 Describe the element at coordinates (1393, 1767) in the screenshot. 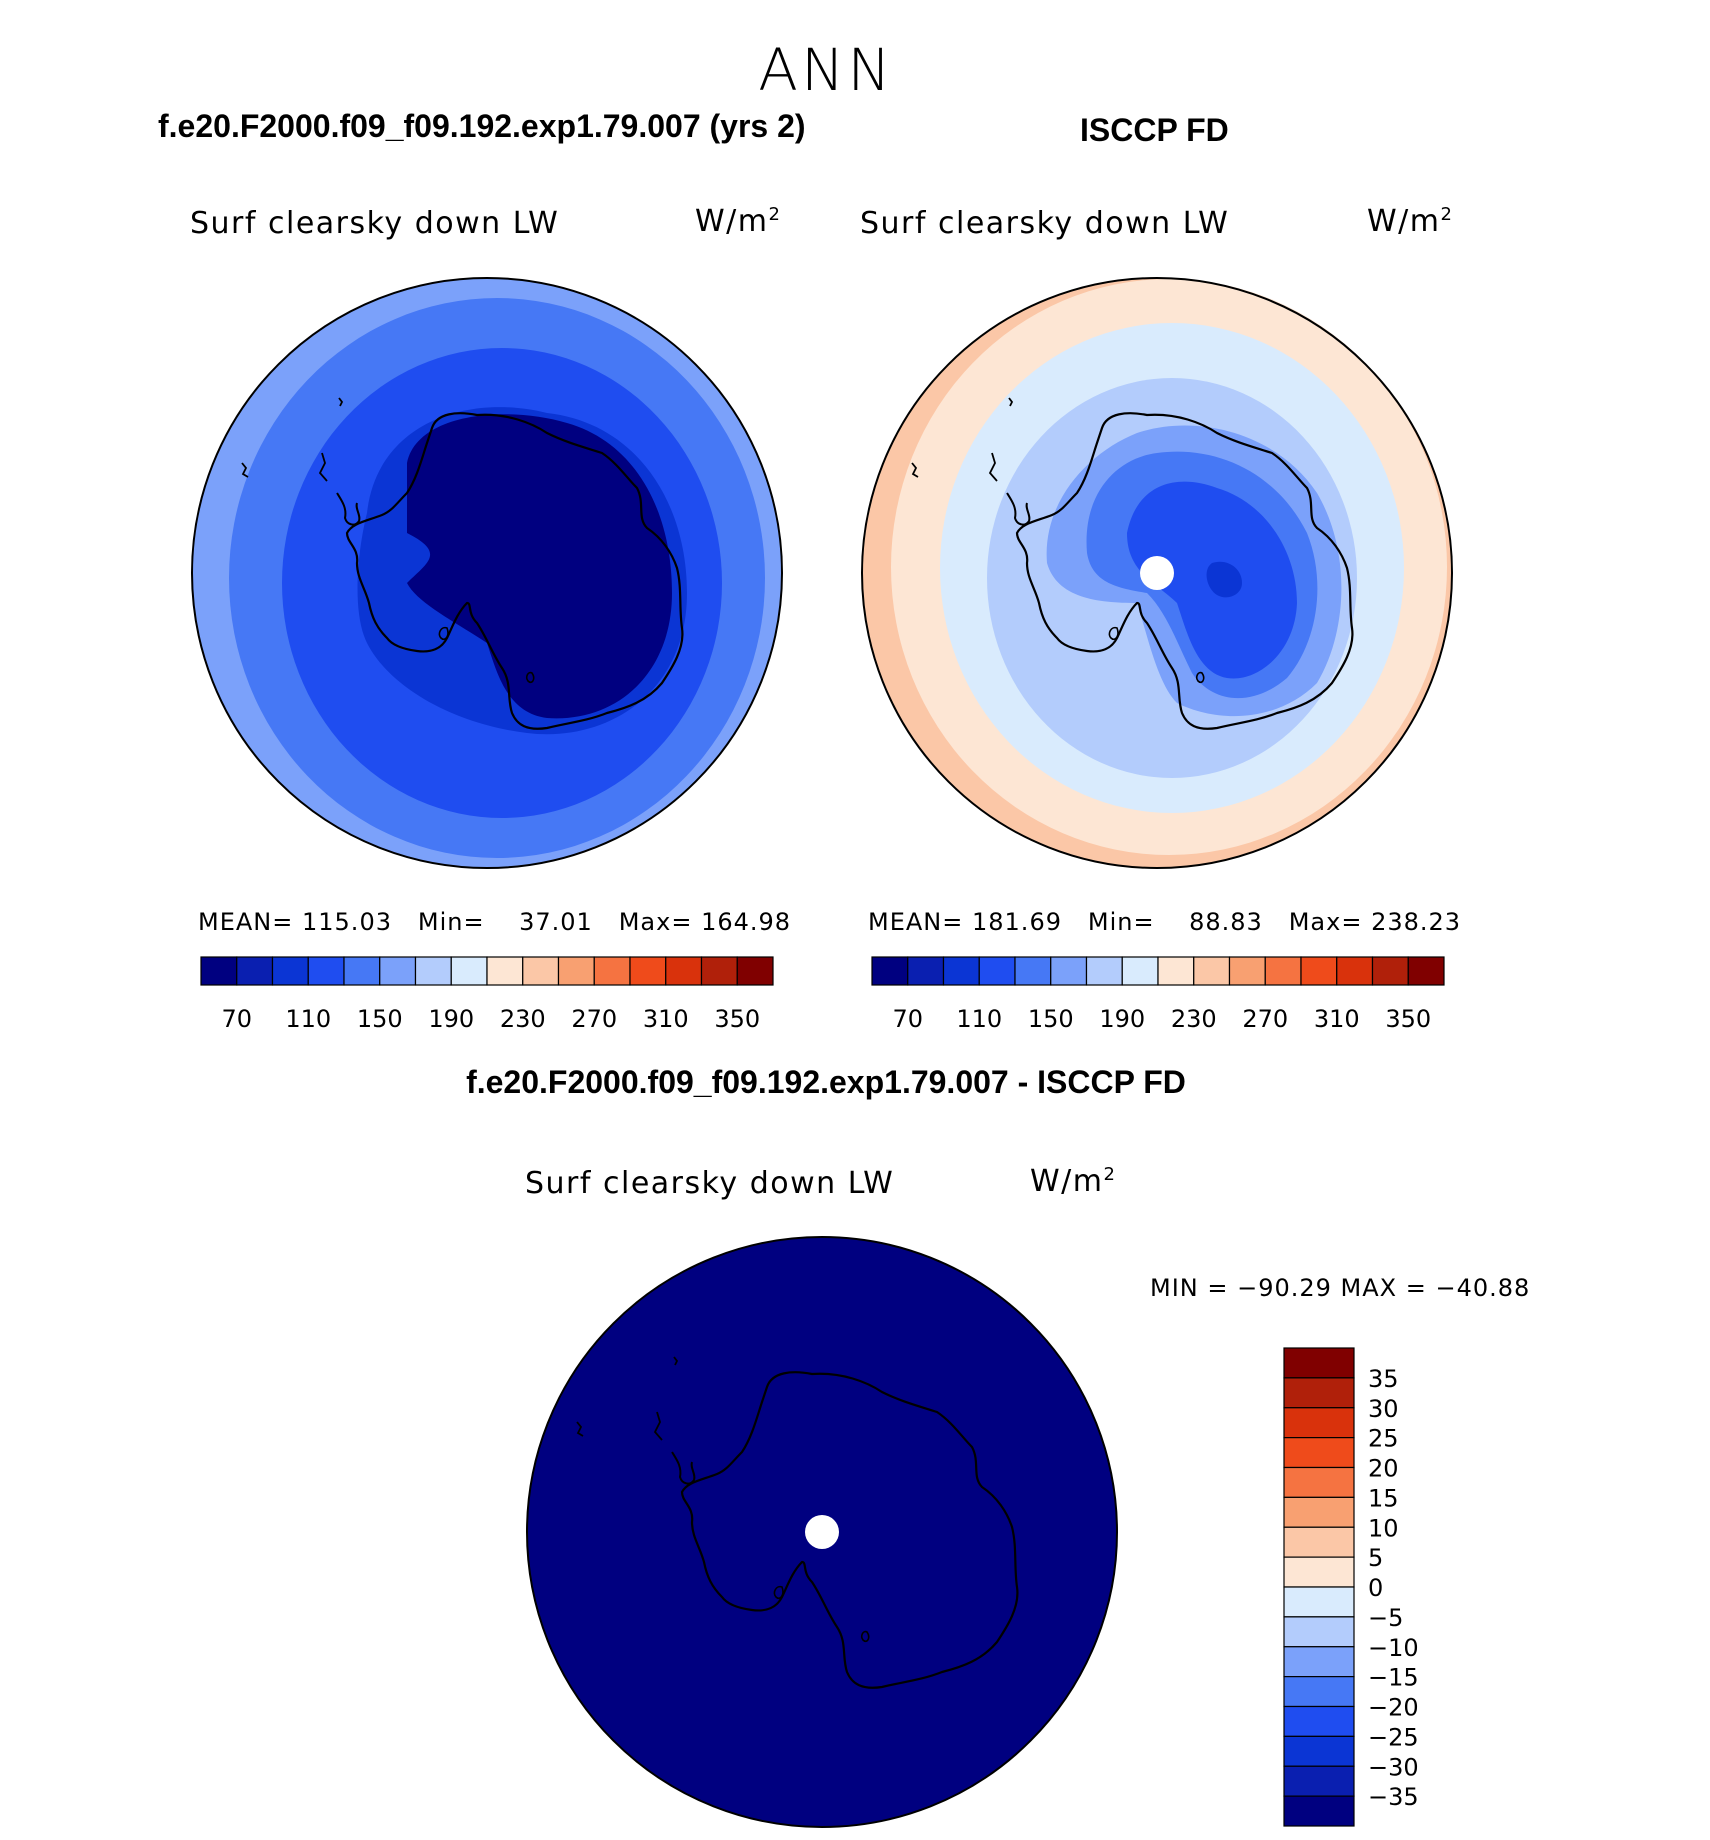

I see `colorbar-tick-label: −30` at that location.